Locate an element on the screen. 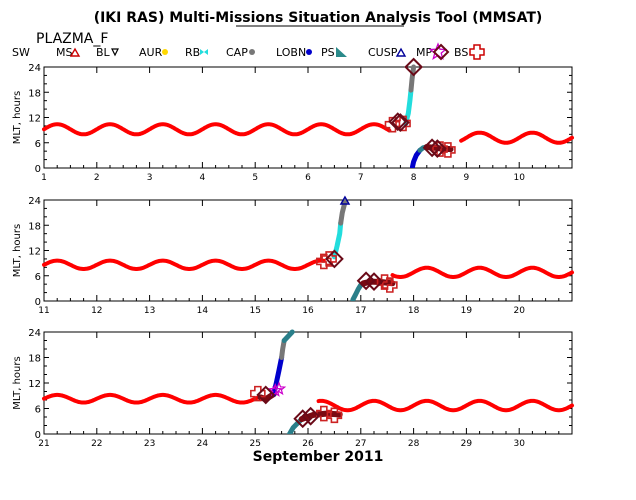 Image resolution: width=636 pixels, height=500 pixels. mission-label: PLAZMA_F is located at coordinates (72, 39).